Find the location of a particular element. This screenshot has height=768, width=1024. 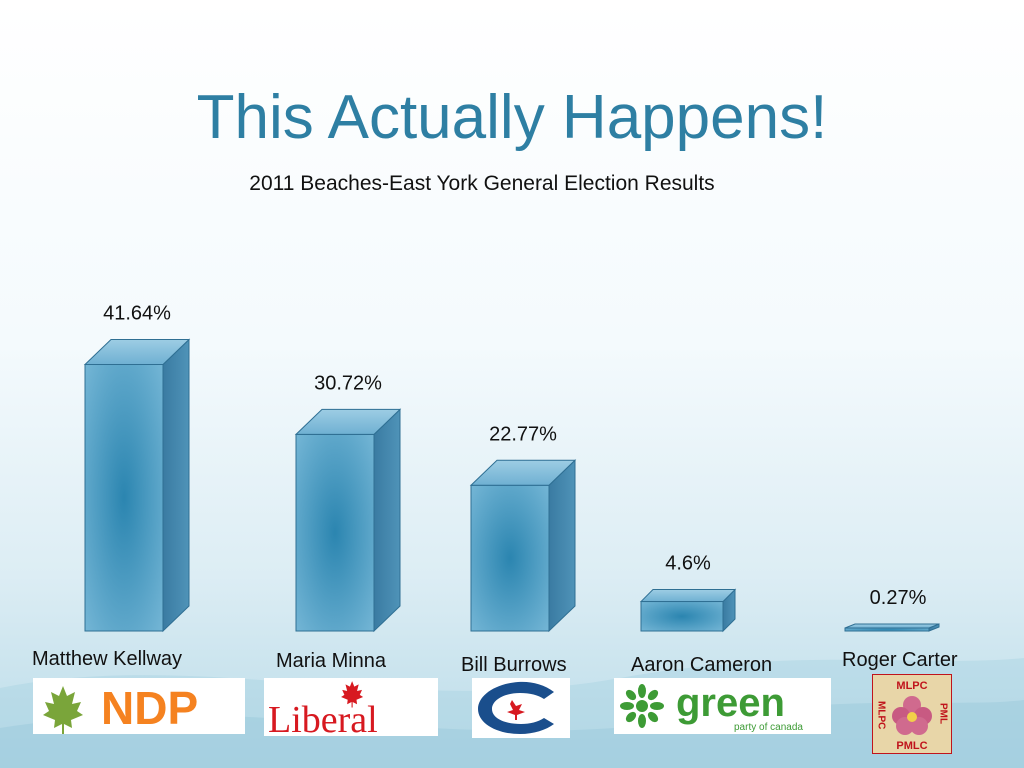

data-label-carter: 0.27% is located at coordinates (898, 598).